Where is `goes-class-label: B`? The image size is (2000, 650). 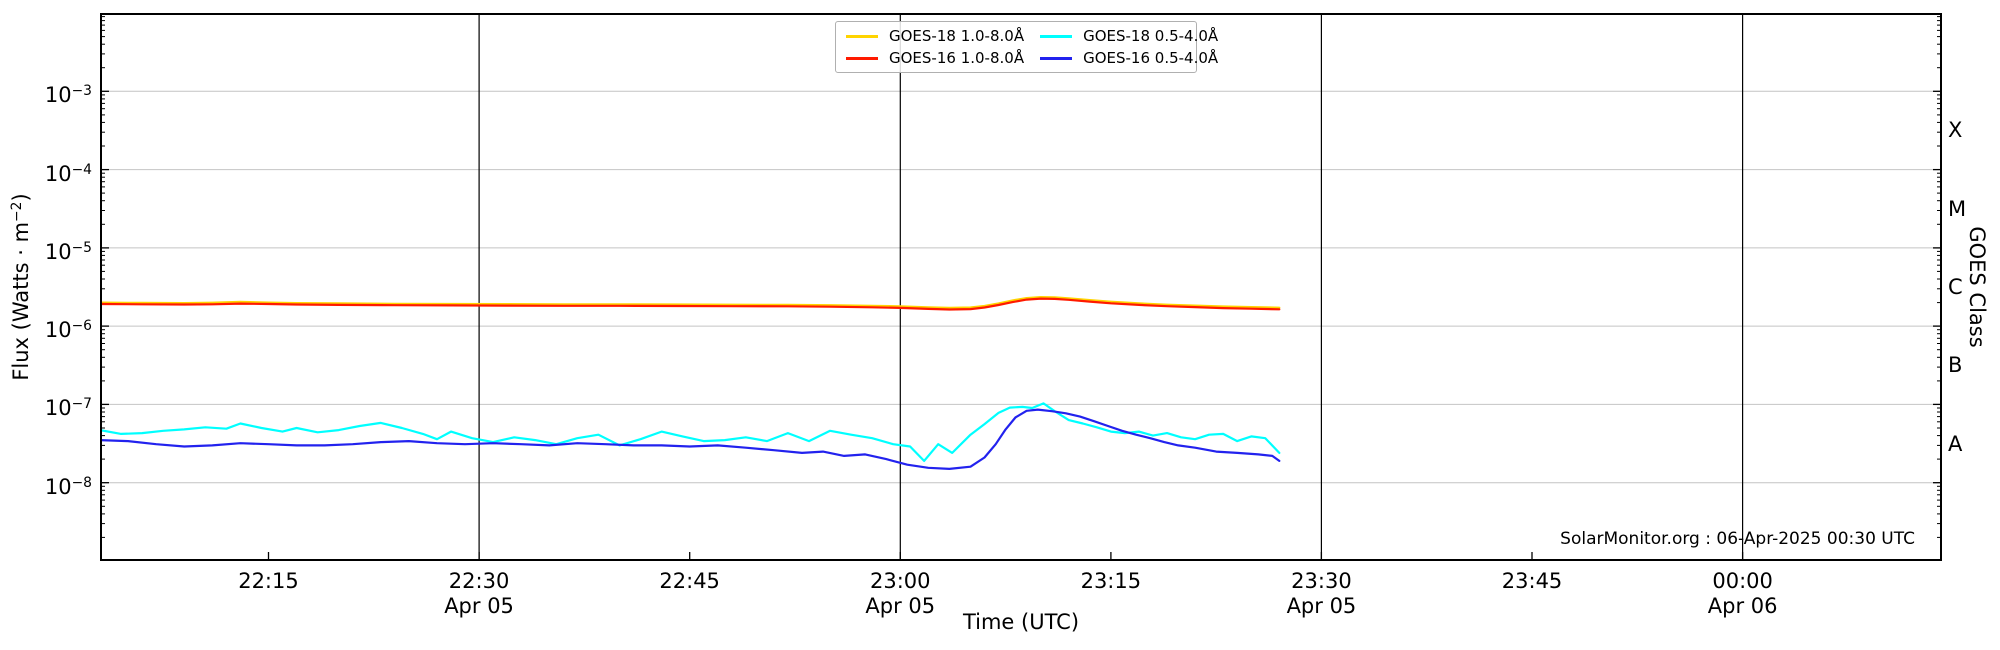 goes-class-label: B is located at coordinates (1955, 365).